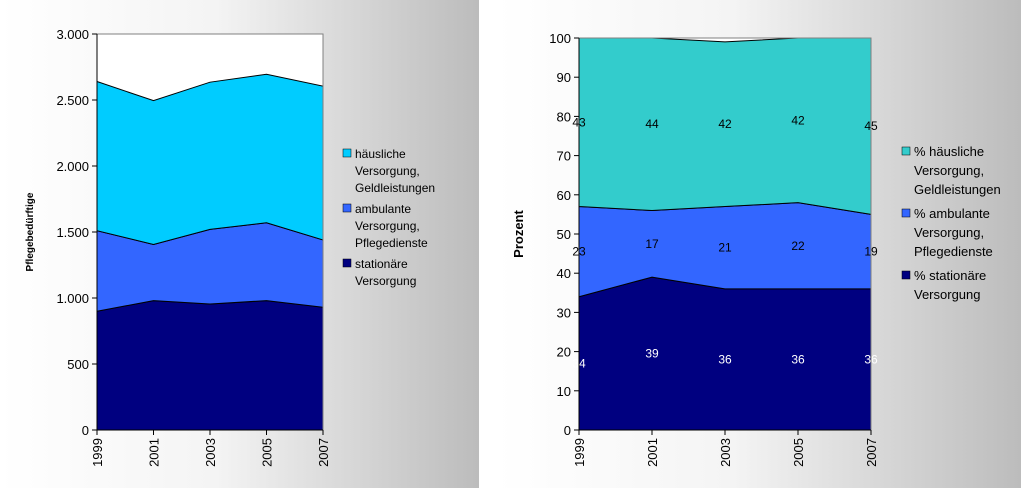 This screenshot has width=1021, height=488. I want to click on data-label: 44, so click(652, 124).